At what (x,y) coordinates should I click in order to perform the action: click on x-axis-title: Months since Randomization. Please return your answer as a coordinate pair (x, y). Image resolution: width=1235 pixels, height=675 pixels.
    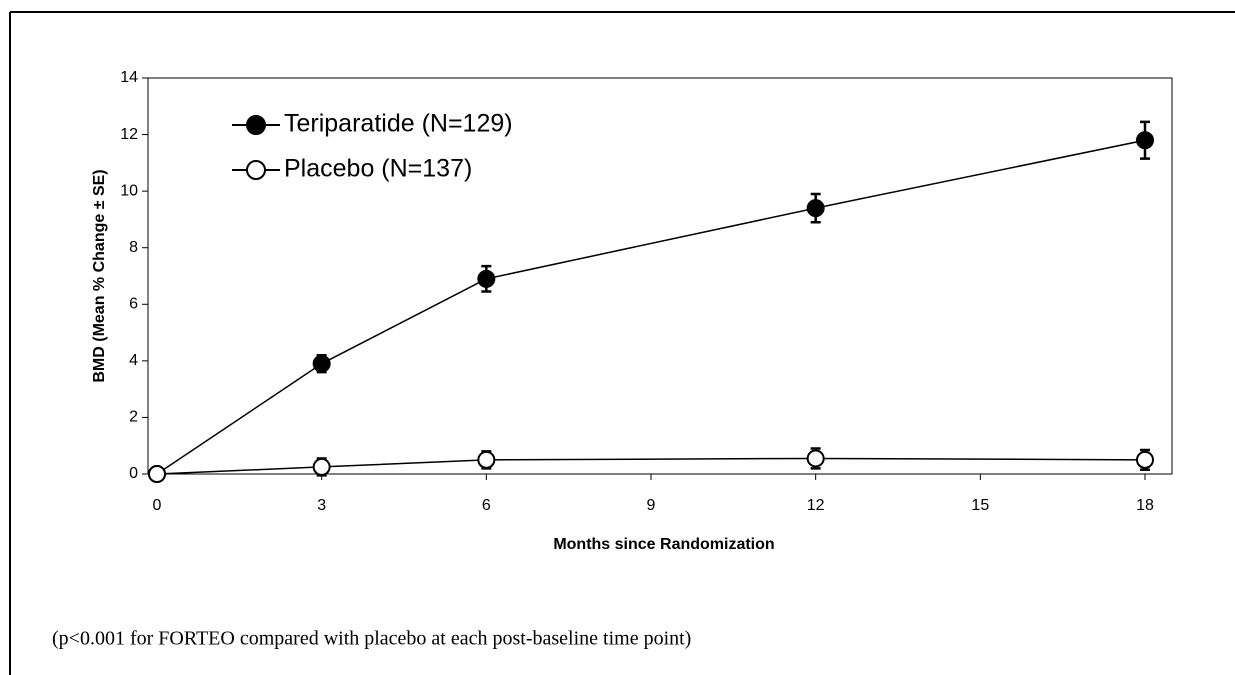
    Looking at the image, I should click on (663, 544).